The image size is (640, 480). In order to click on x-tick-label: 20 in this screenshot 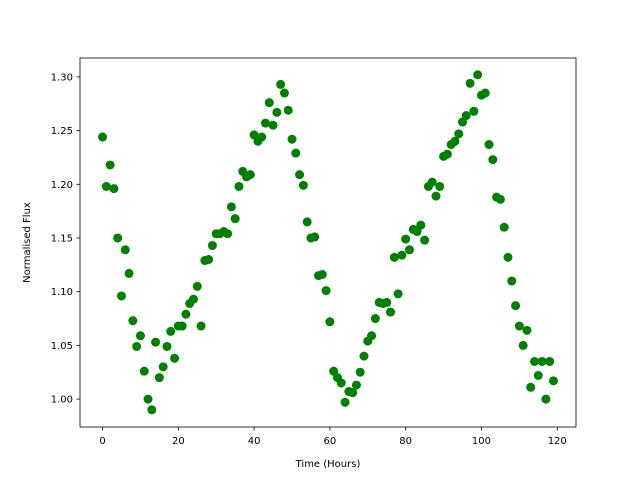, I will do `click(178, 441)`.